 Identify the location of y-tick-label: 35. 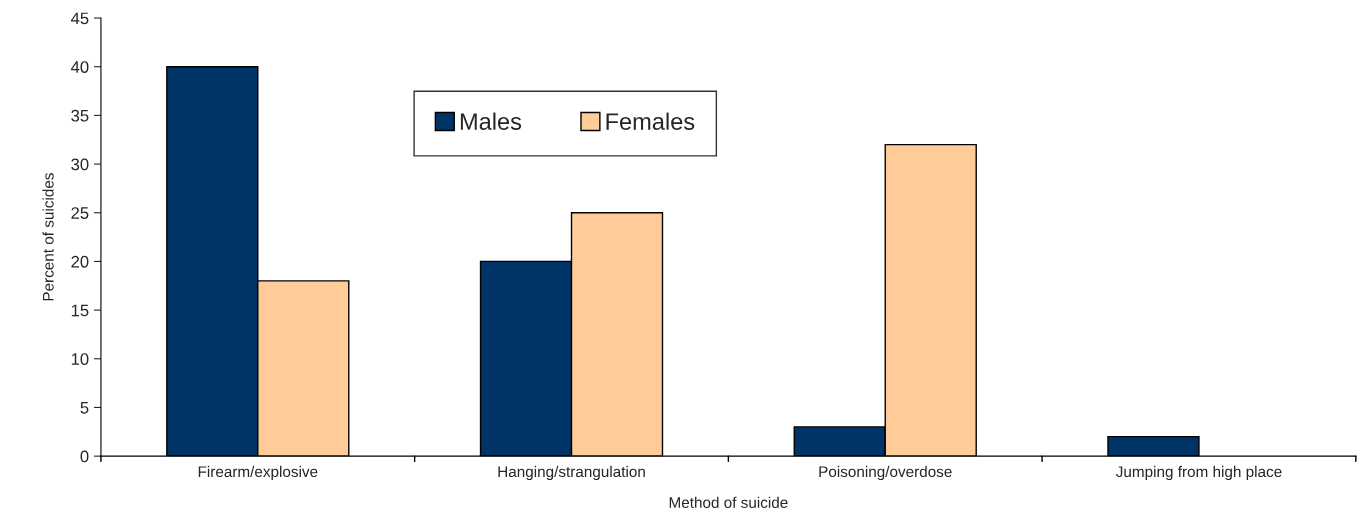
(80, 115).